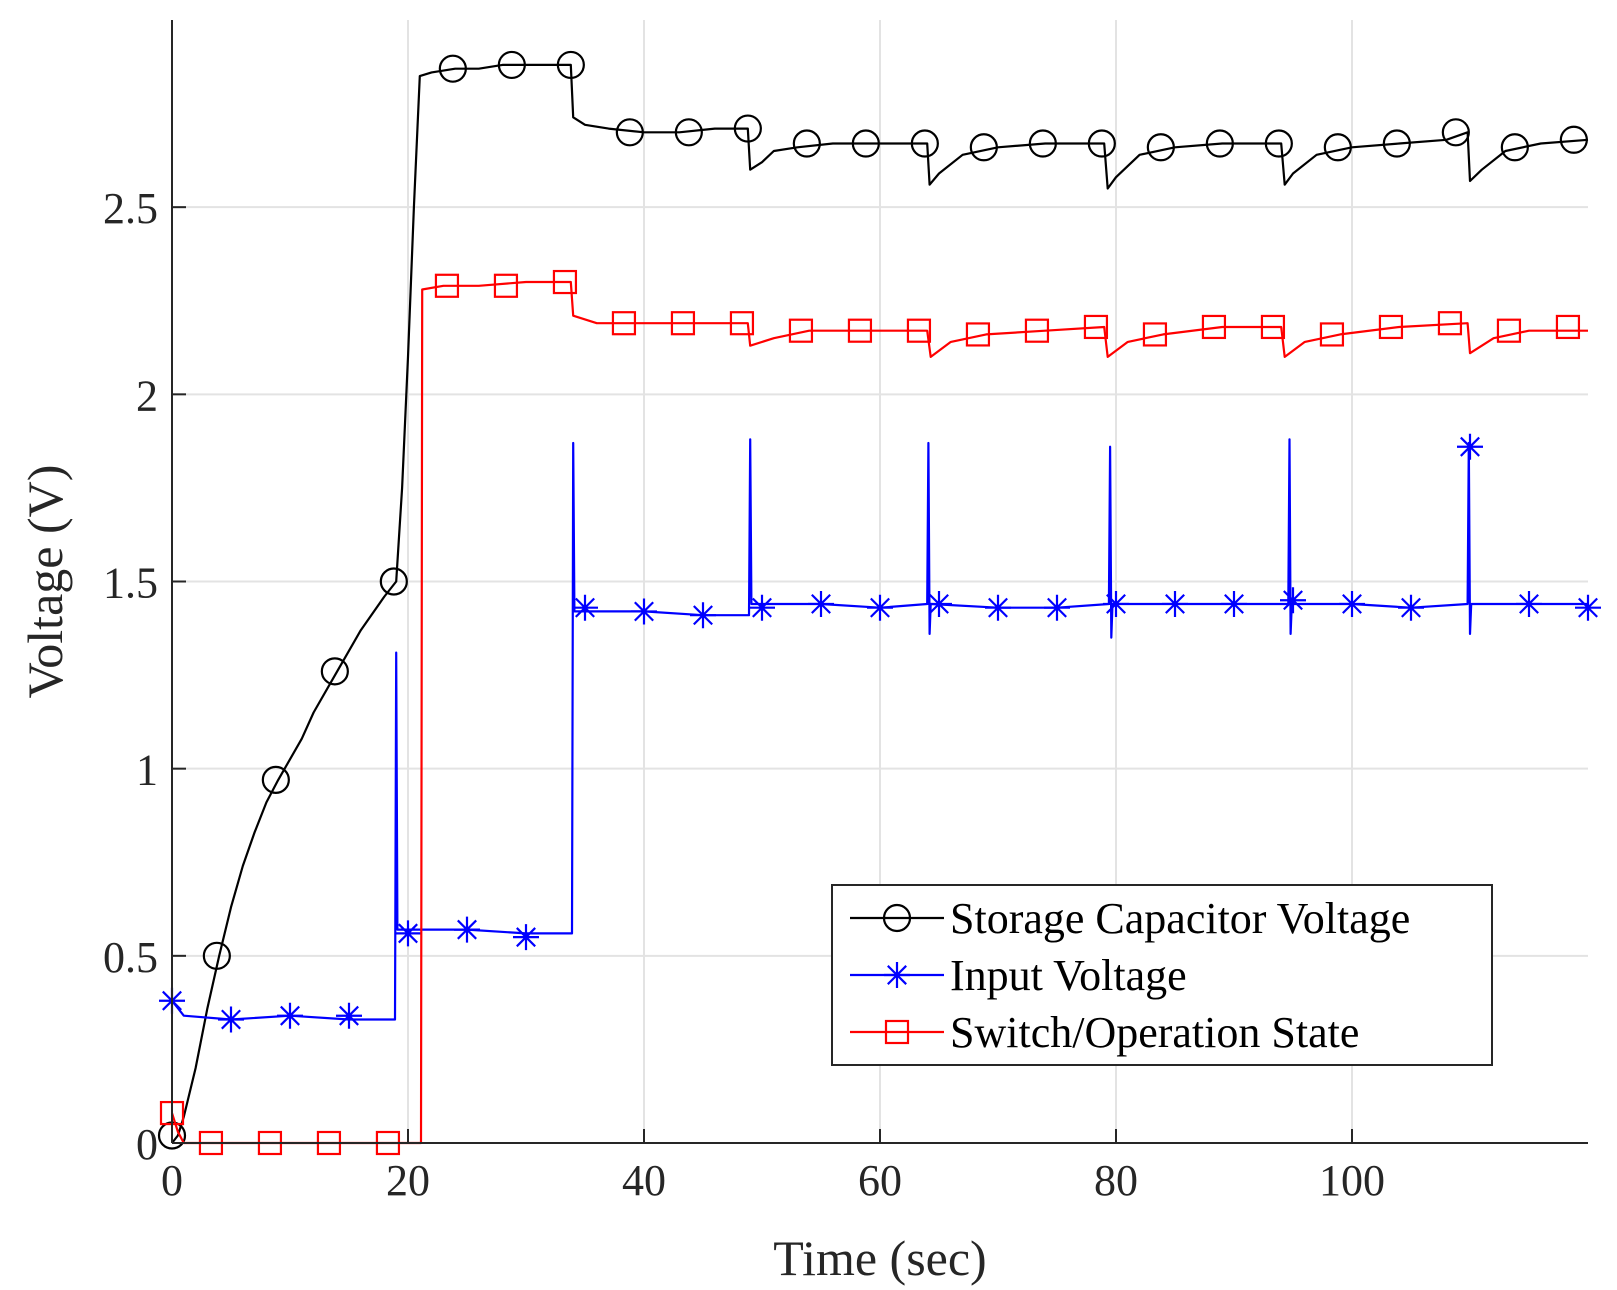 This screenshot has width=1617, height=1290. Describe the element at coordinates (130, 208) in the screenshot. I see `y-tick-label: 2.5` at that location.